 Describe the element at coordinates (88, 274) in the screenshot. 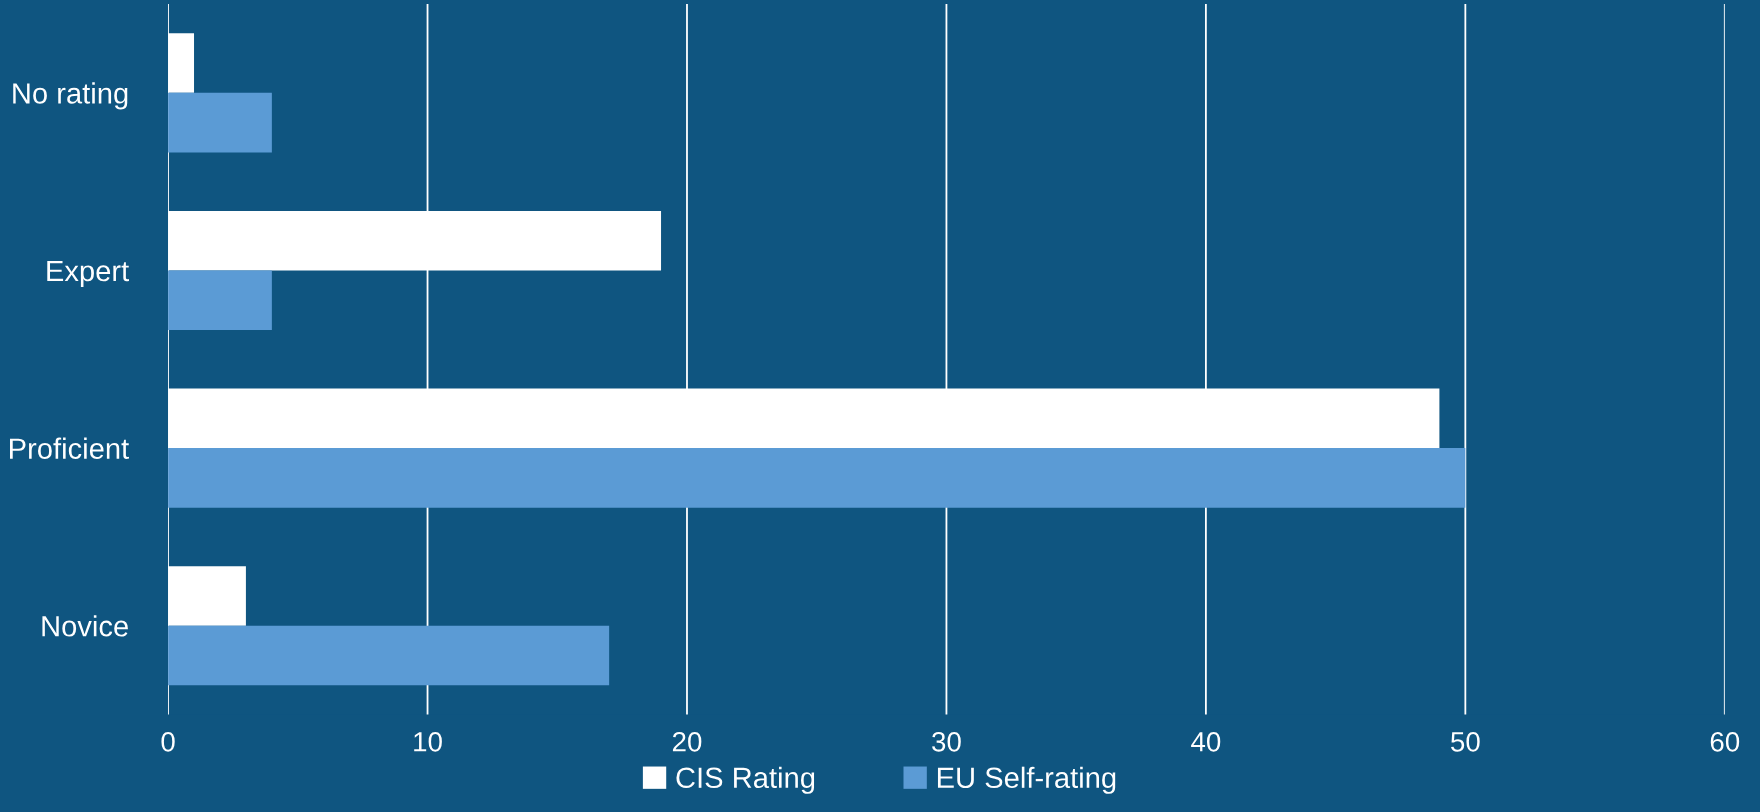

I see `y-tick-label: Expert` at that location.